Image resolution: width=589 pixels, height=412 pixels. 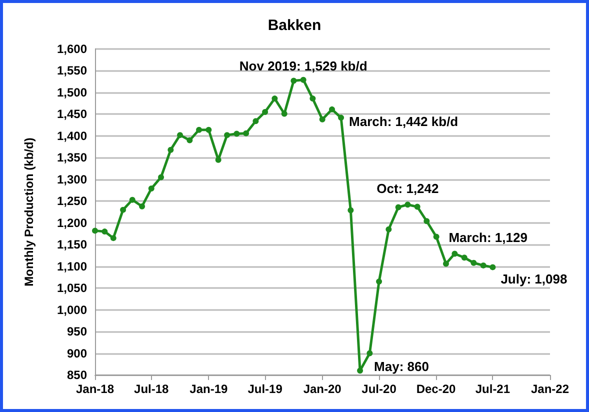 What do you see at coordinates (403, 122) in the screenshot?
I see `annotation: March: 1,442 kb/d` at bounding box center [403, 122].